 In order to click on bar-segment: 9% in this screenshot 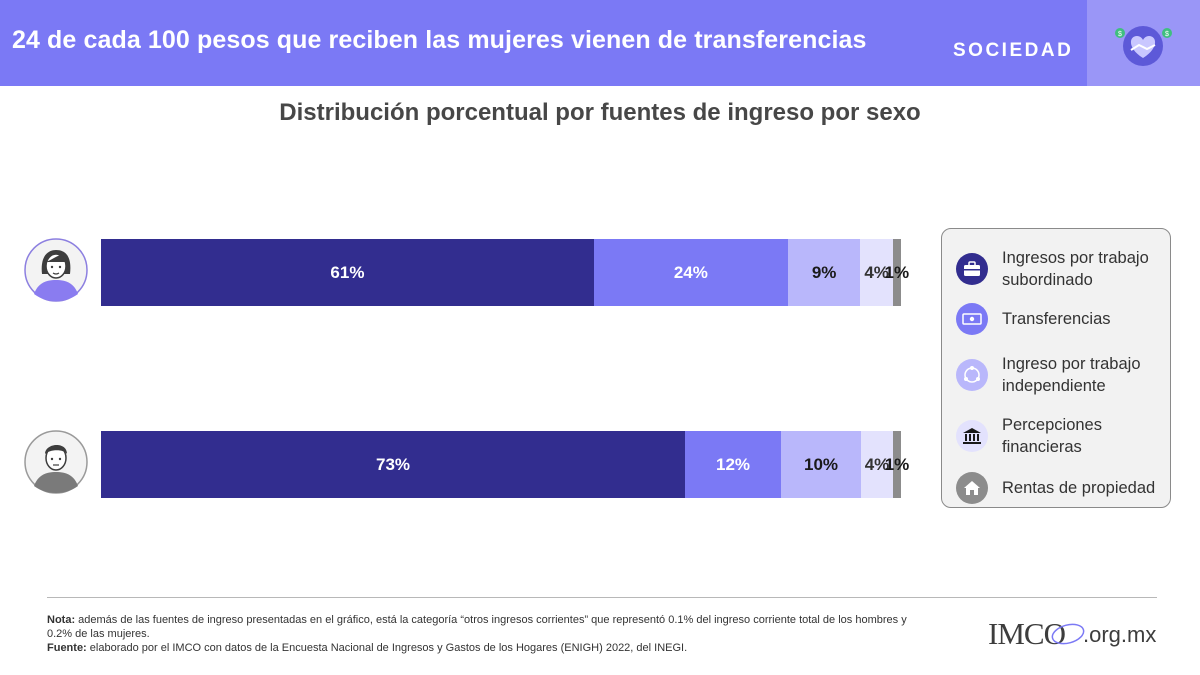, I will do `click(824, 272)`.